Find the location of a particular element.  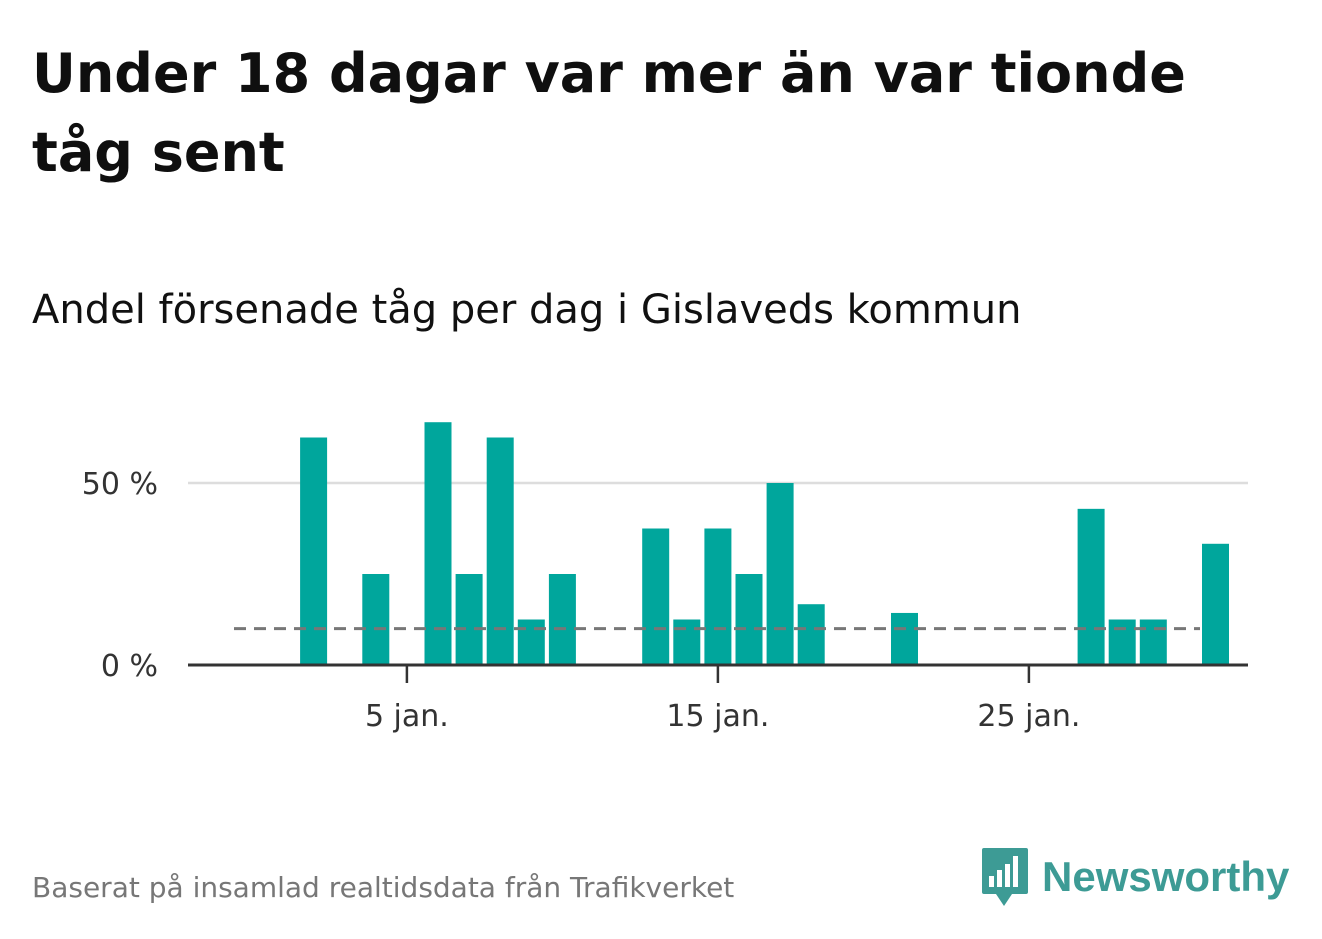

x-tick-label: 5 jan. is located at coordinates (407, 716).